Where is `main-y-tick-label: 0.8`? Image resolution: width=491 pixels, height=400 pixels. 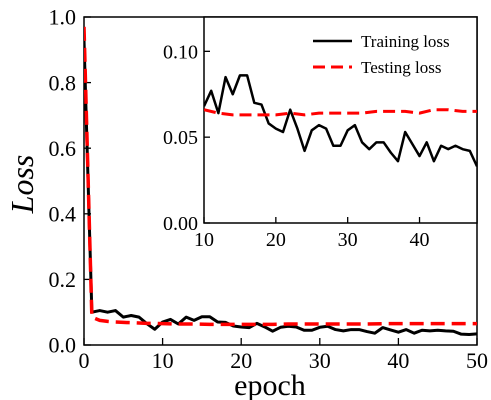
main-y-tick-label: 0.8 is located at coordinates (63, 82).